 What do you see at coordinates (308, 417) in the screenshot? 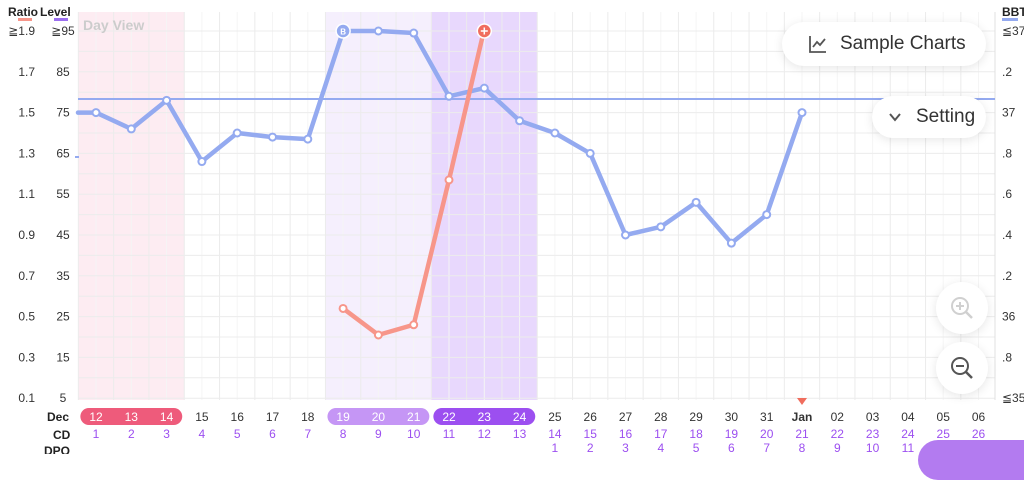
I see `date-label: 18` at bounding box center [308, 417].